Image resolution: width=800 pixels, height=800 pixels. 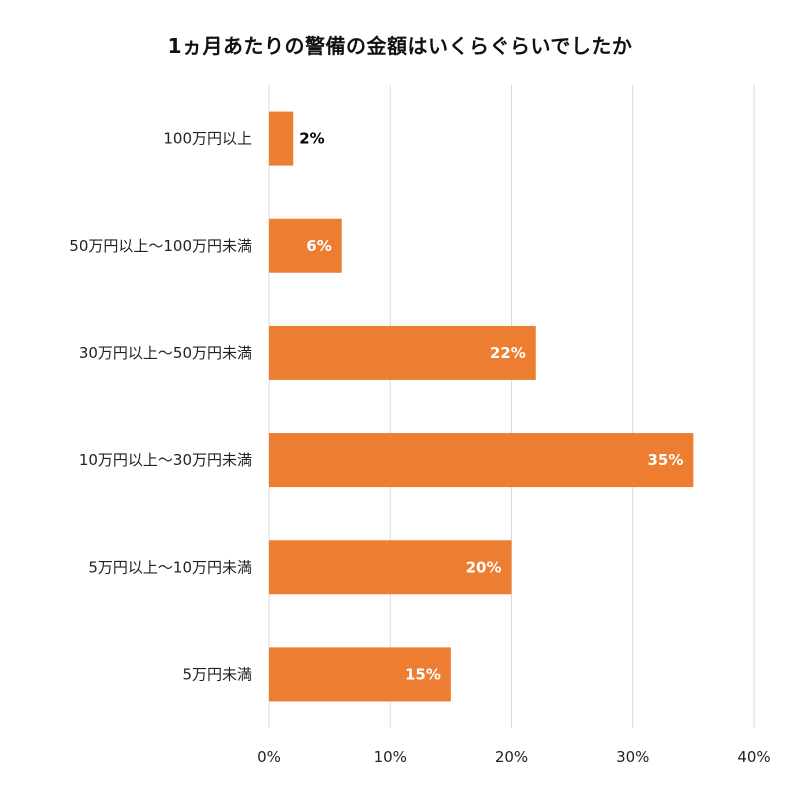 I want to click on category-label: 5万円以上～10万円未満, so click(x=170, y=567).